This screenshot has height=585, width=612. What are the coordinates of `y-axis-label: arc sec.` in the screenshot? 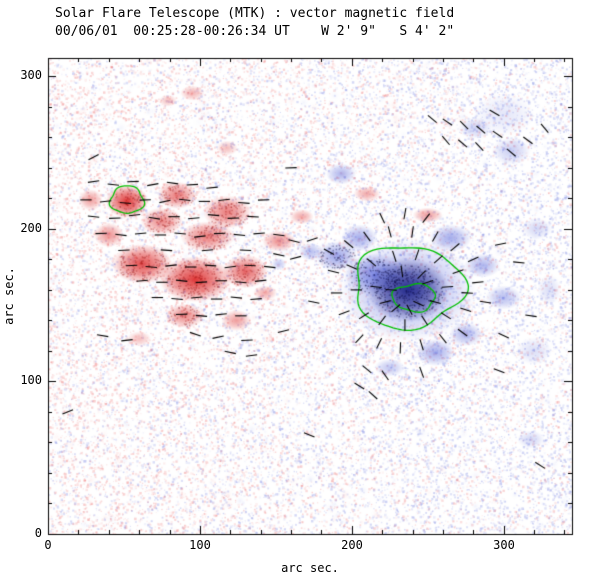 It's located at (9, 296).